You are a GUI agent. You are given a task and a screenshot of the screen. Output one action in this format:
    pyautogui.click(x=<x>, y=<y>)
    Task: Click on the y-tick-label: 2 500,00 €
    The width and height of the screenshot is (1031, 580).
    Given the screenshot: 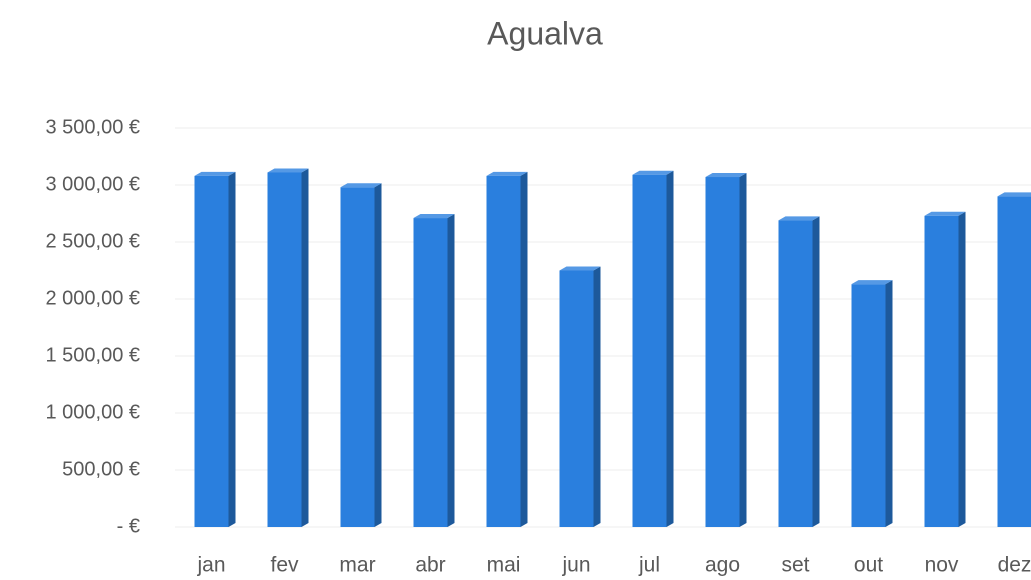 What is the action you would take?
    pyautogui.click(x=92, y=241)
    